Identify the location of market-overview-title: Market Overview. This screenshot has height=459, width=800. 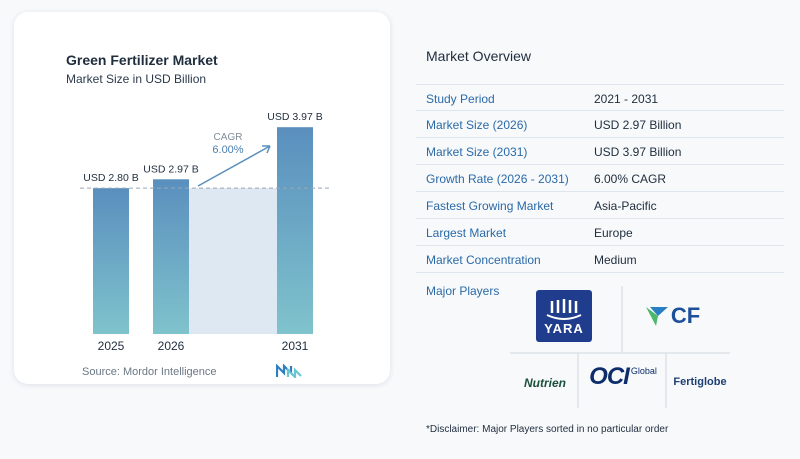
(479, 56).